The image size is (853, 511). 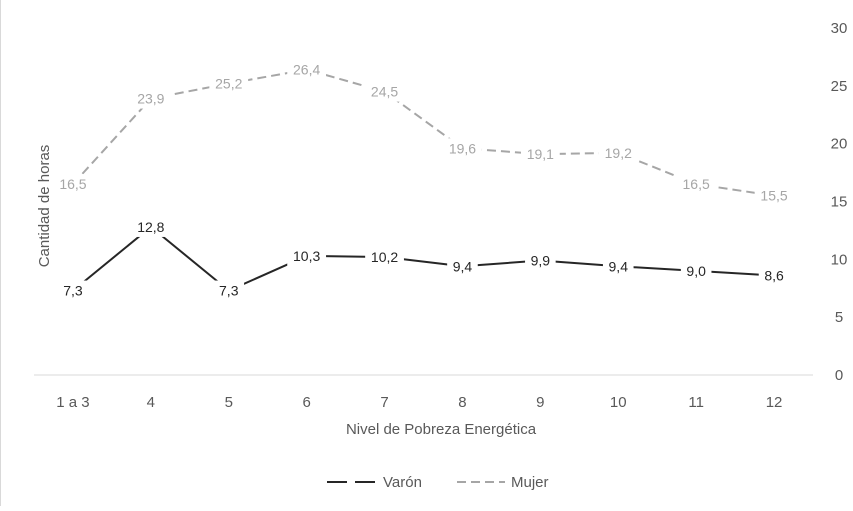 What do you see at coordinates (839, 202) in the screenshot?
I see `y-tick-label: 15` at bounding box center [839, 202].